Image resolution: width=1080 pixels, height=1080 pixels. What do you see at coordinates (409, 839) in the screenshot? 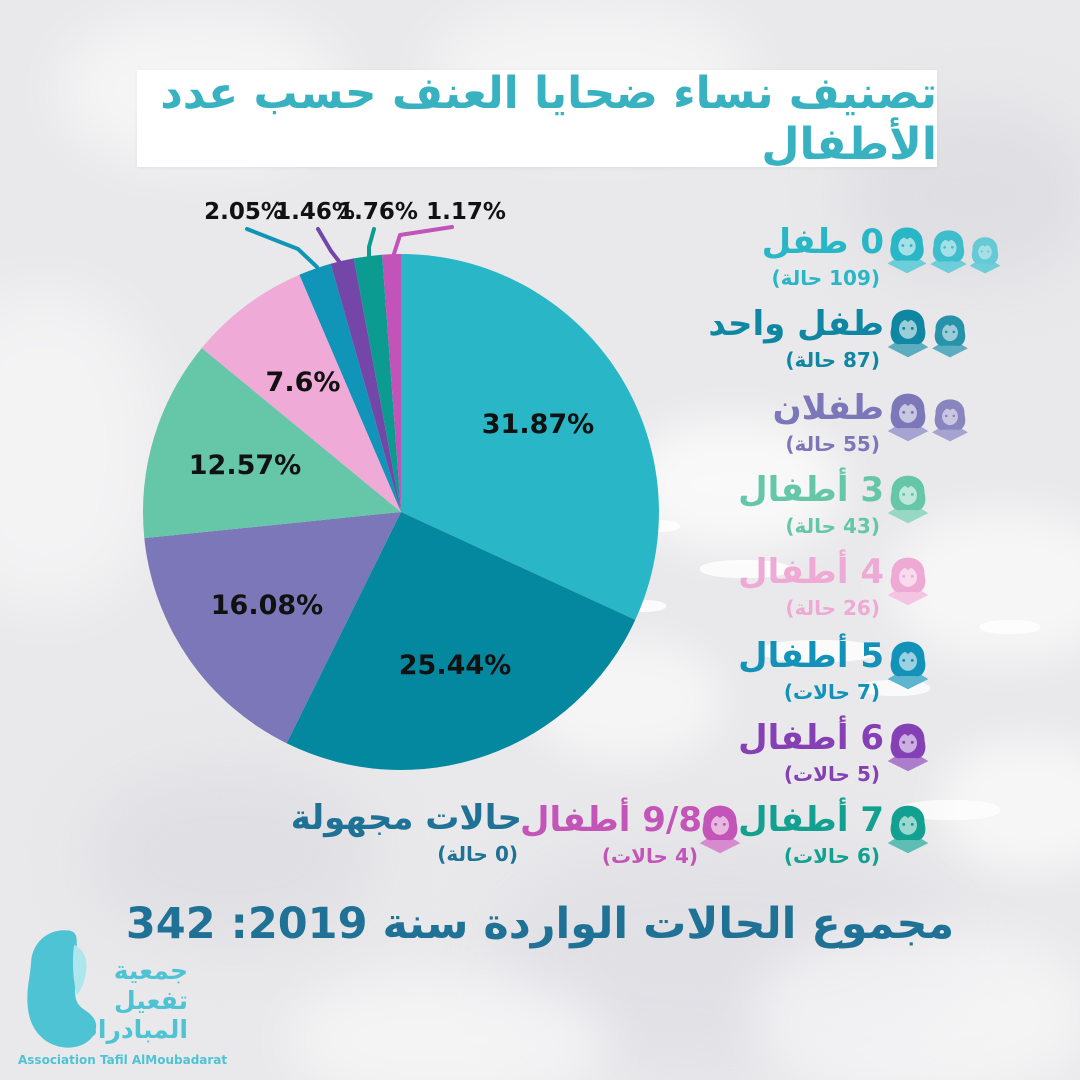
I see `legend-item-9: حالات مجهولة (0 حالة)` at bounding box center [409, 839].